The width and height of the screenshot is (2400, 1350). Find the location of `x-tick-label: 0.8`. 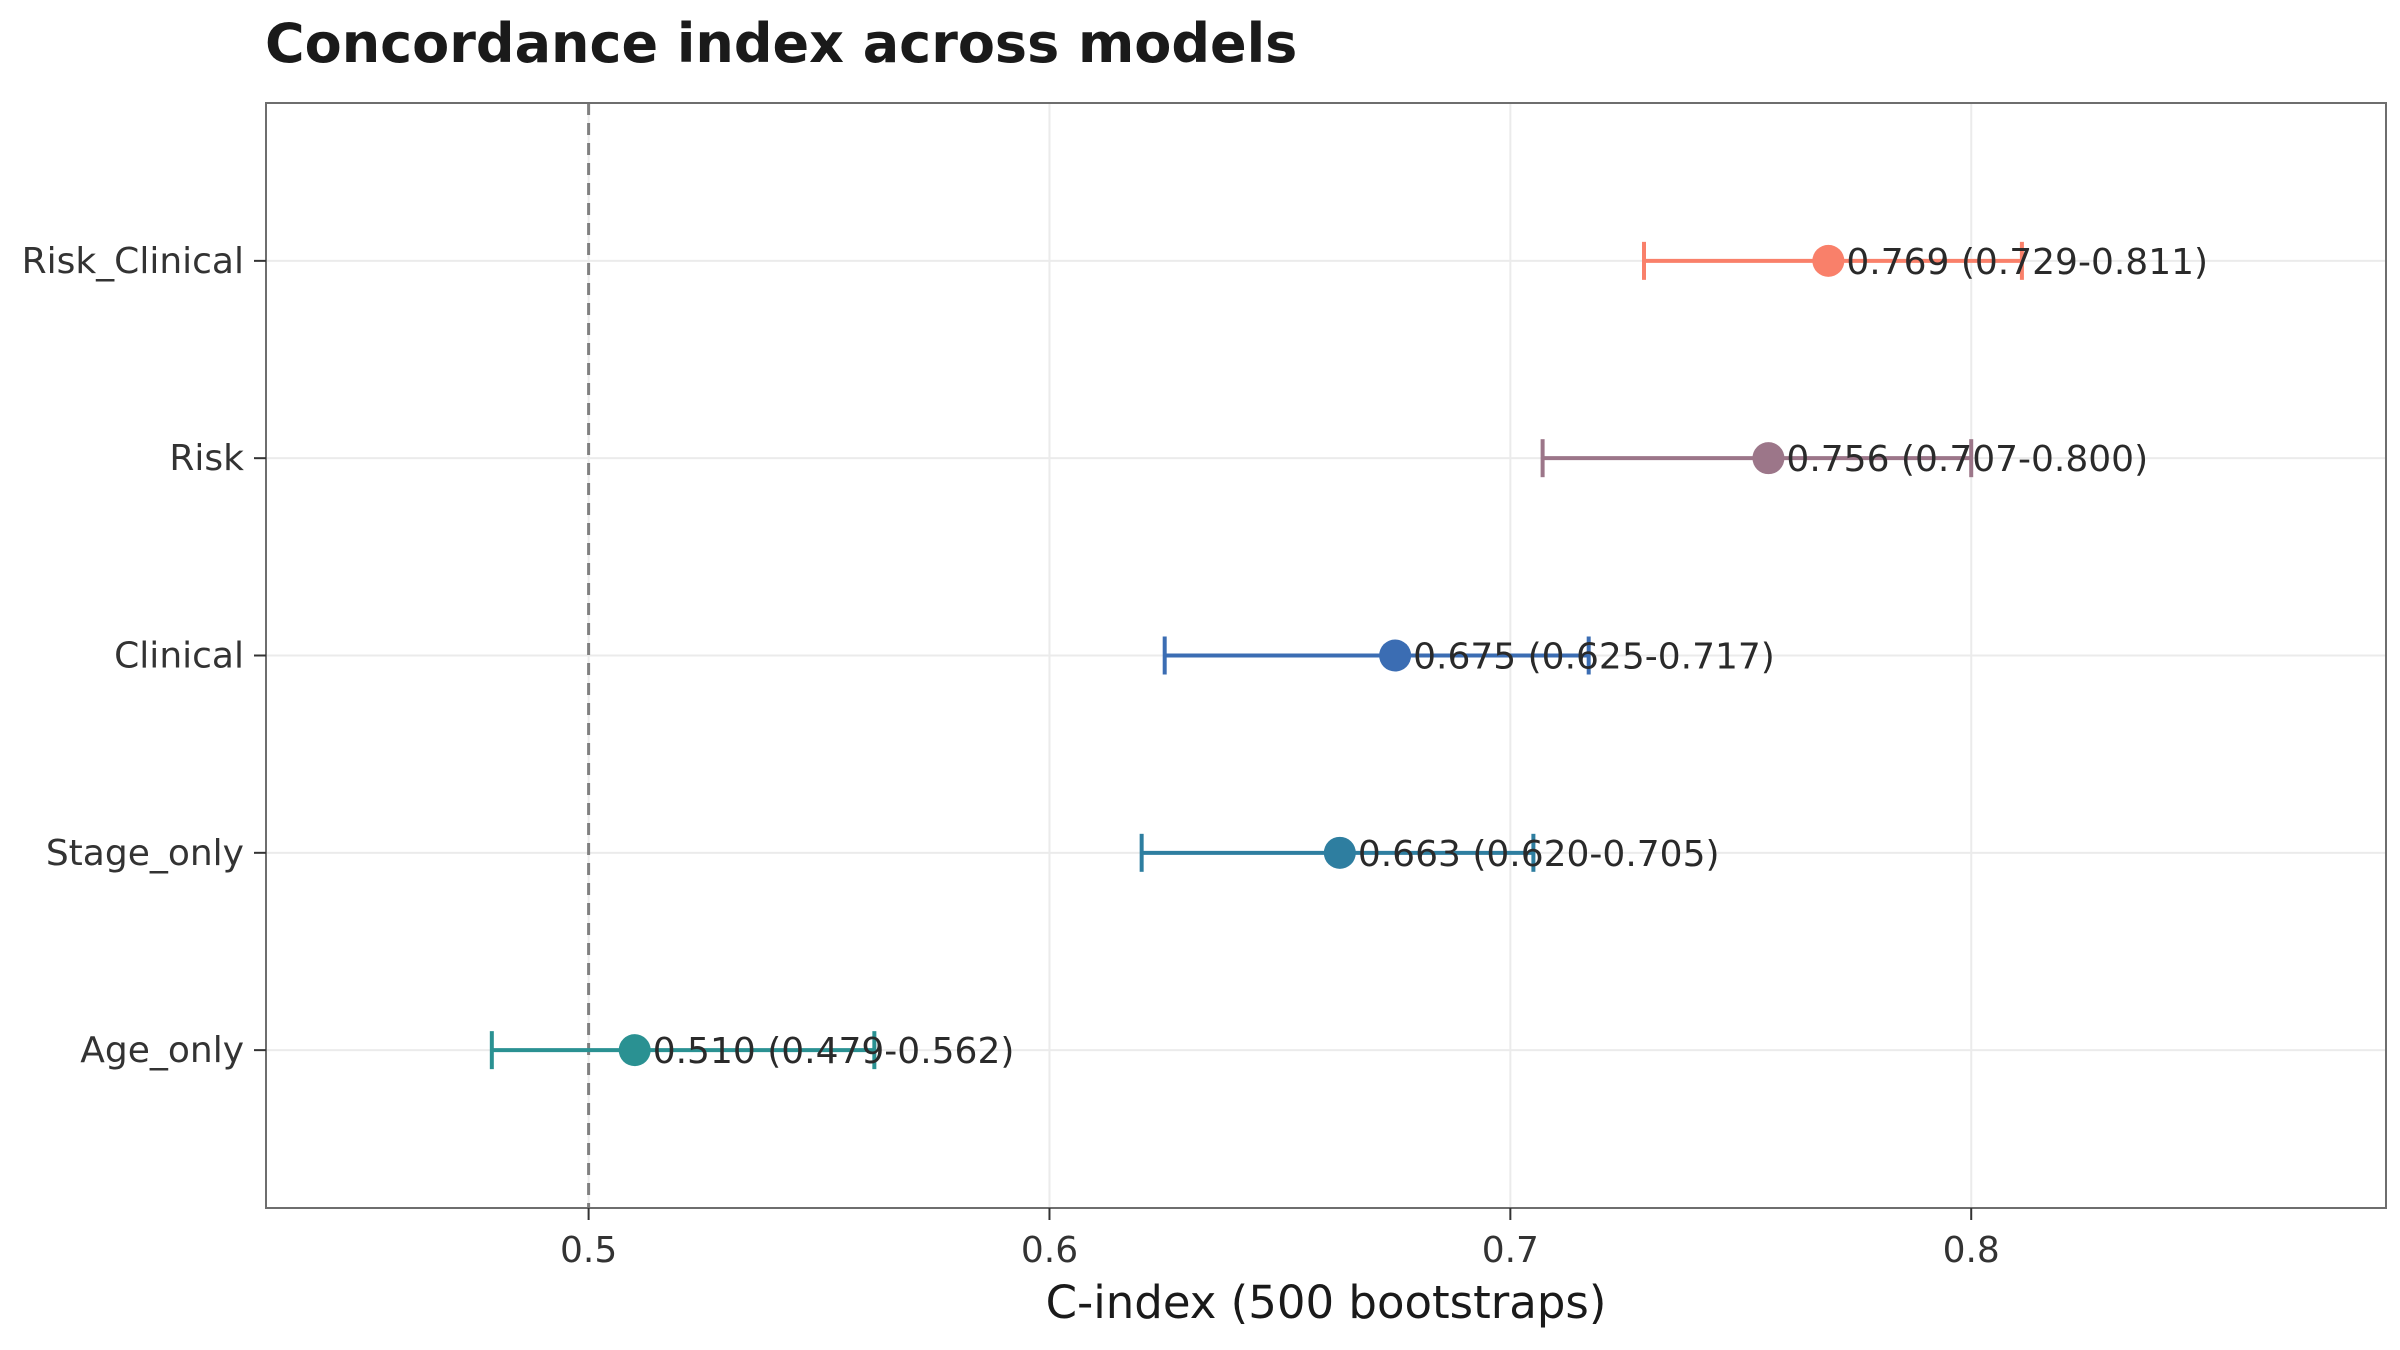

x-tick-label: 0.8 is located at coordinates (1971, 1250).